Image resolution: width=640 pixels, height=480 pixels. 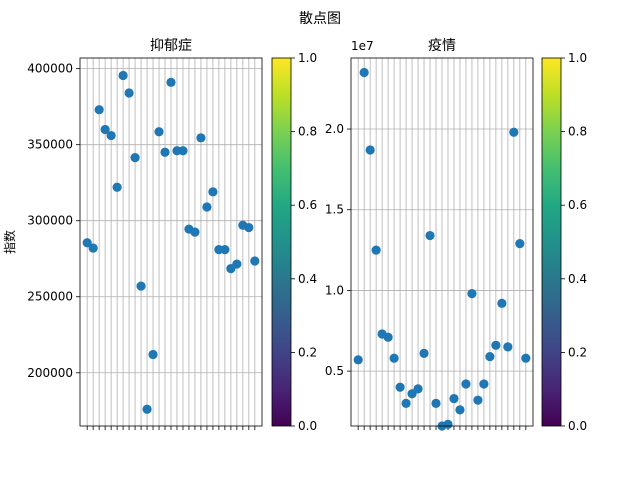 I want to click on chart-title: 疫情, so click(x=442, y=46).